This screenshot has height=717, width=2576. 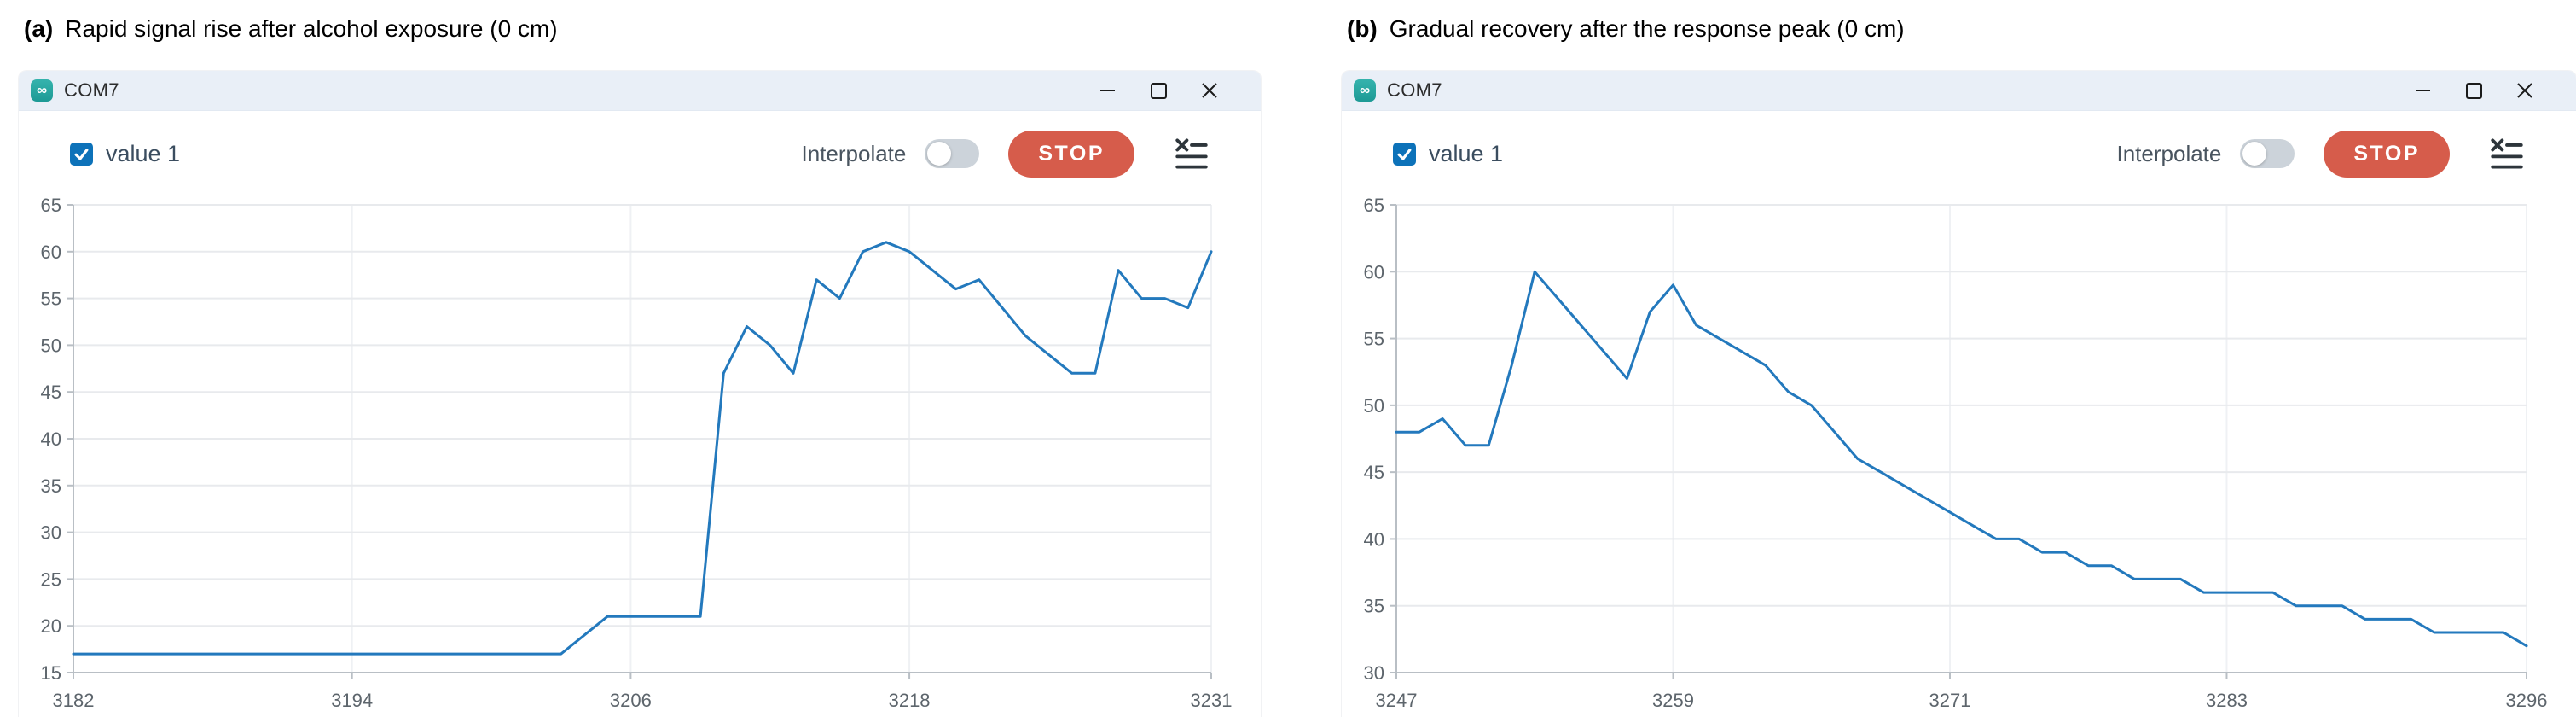 I want to click on y-tick-label: 15, so click(x=51, y=673).